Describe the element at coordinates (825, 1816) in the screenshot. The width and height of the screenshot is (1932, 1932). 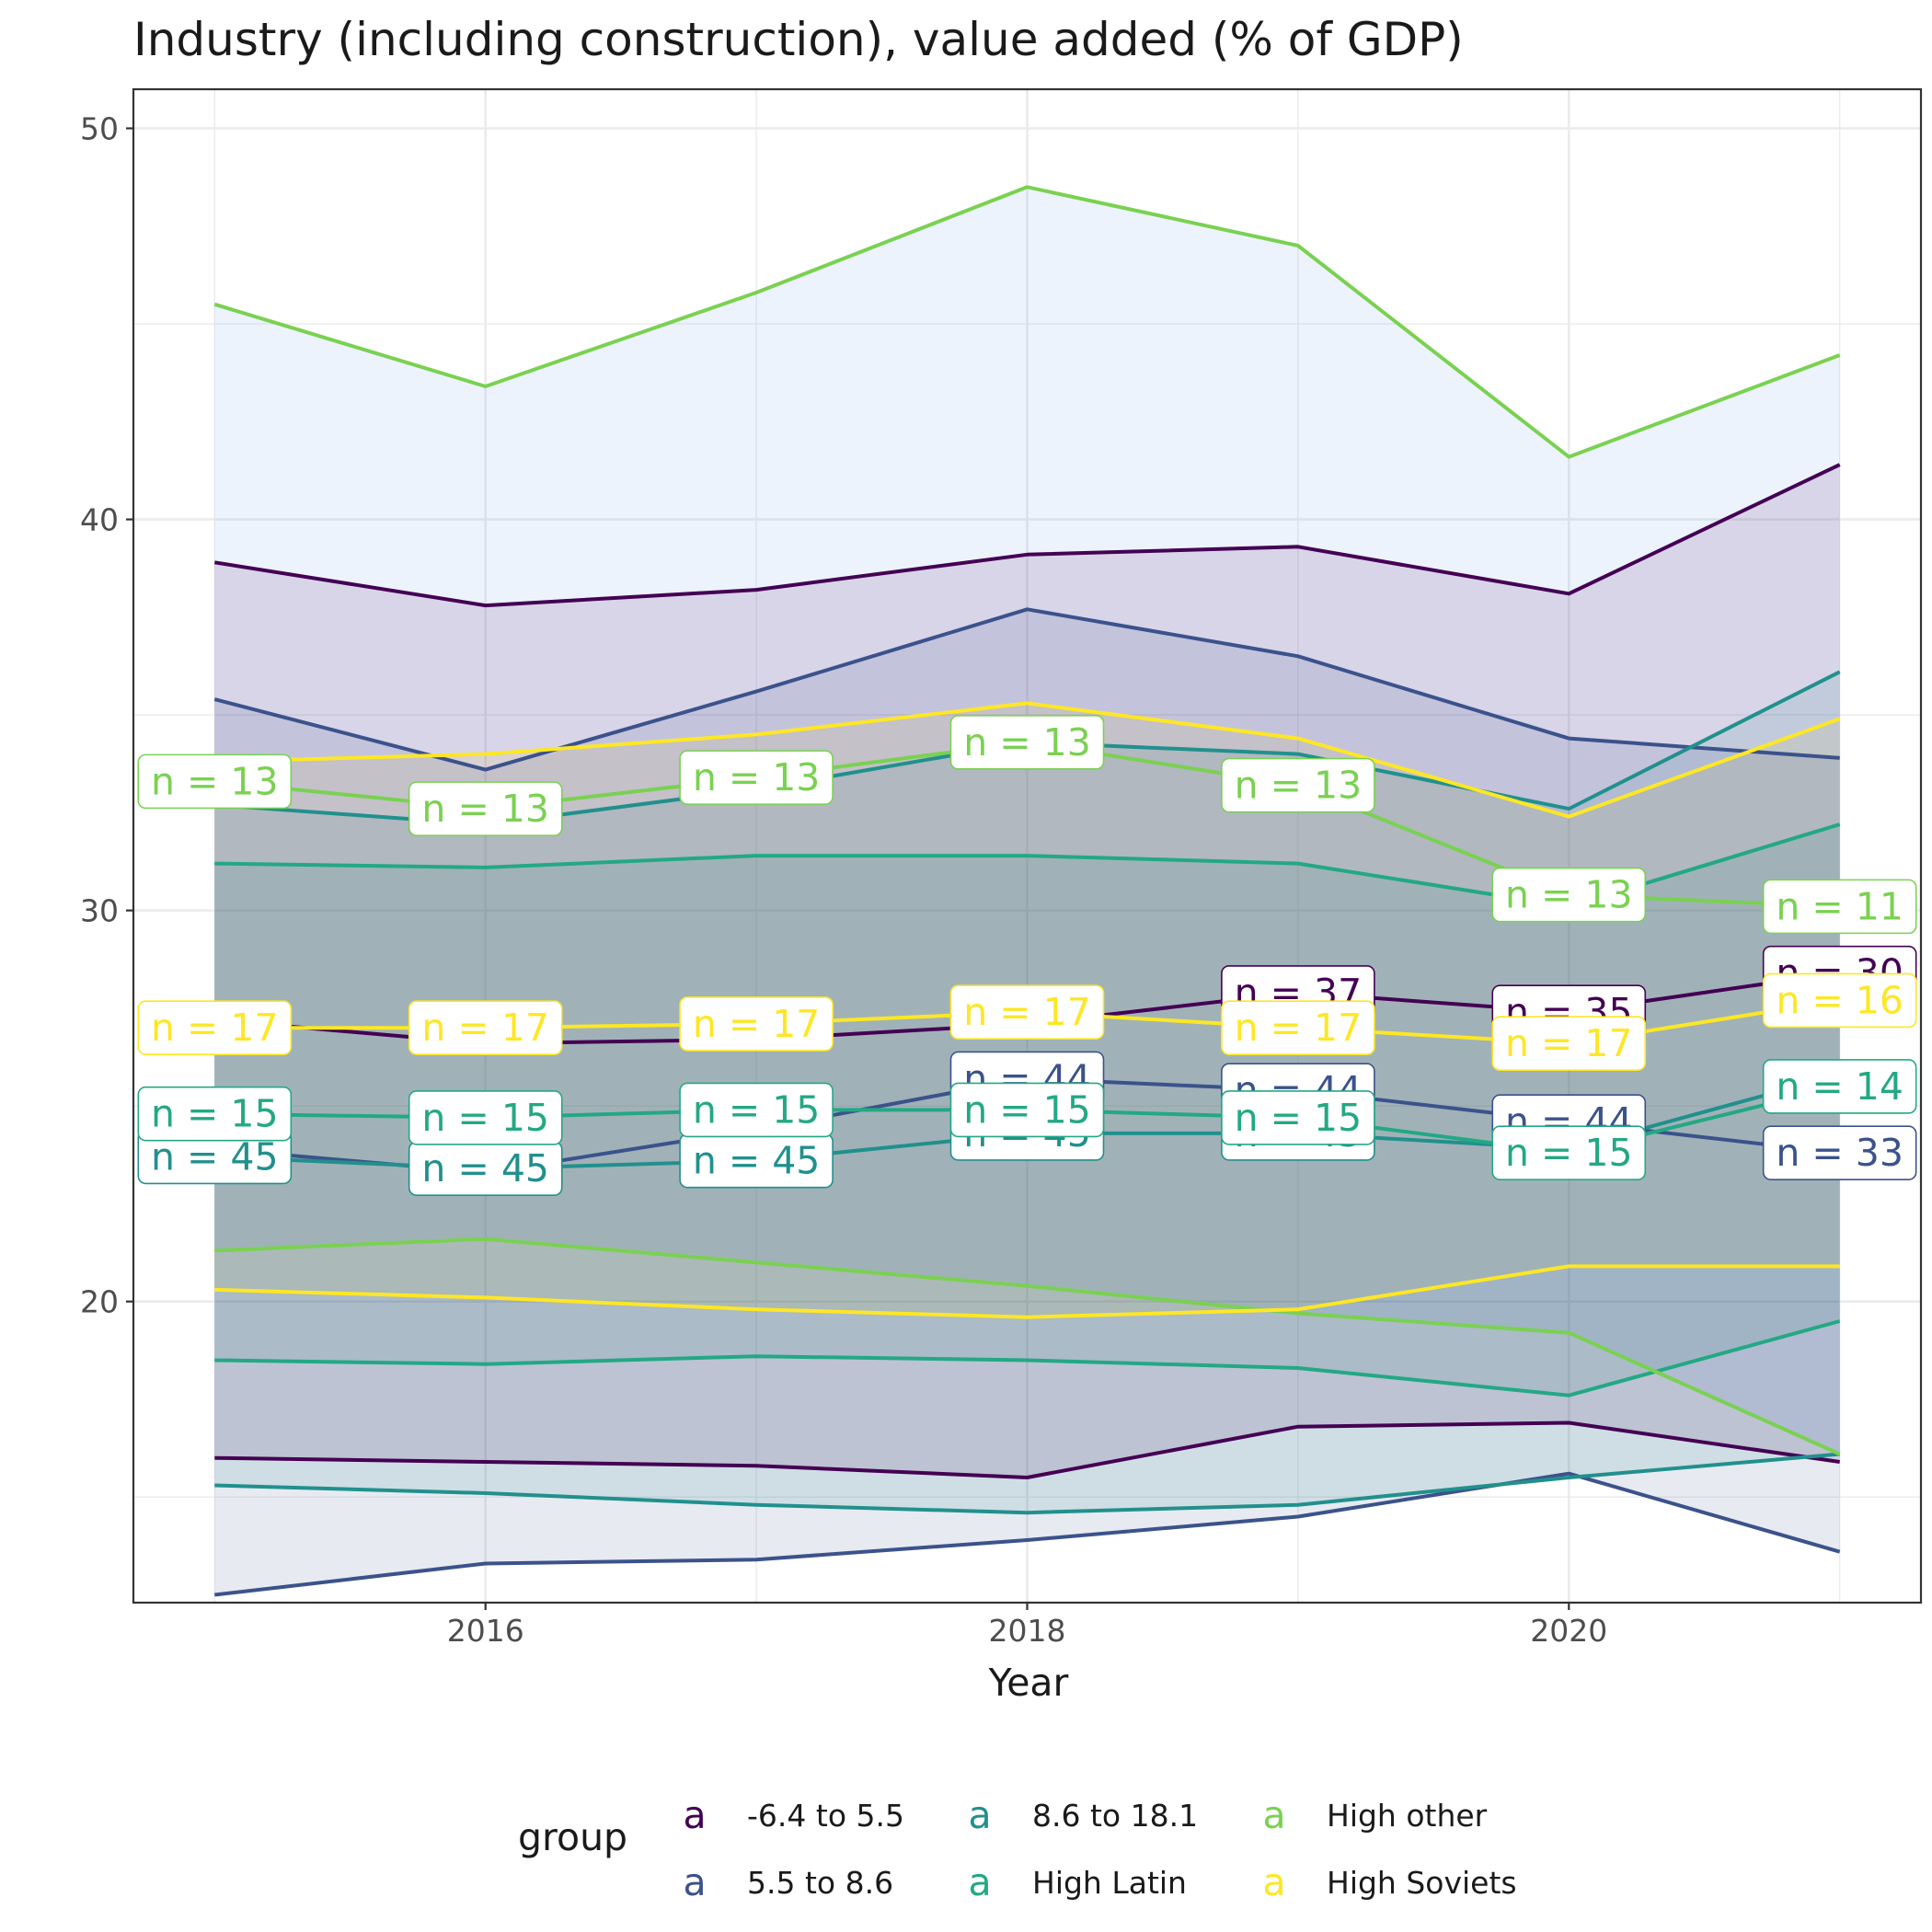
I see `legend-label: -6.4 to 5.5` at that location.